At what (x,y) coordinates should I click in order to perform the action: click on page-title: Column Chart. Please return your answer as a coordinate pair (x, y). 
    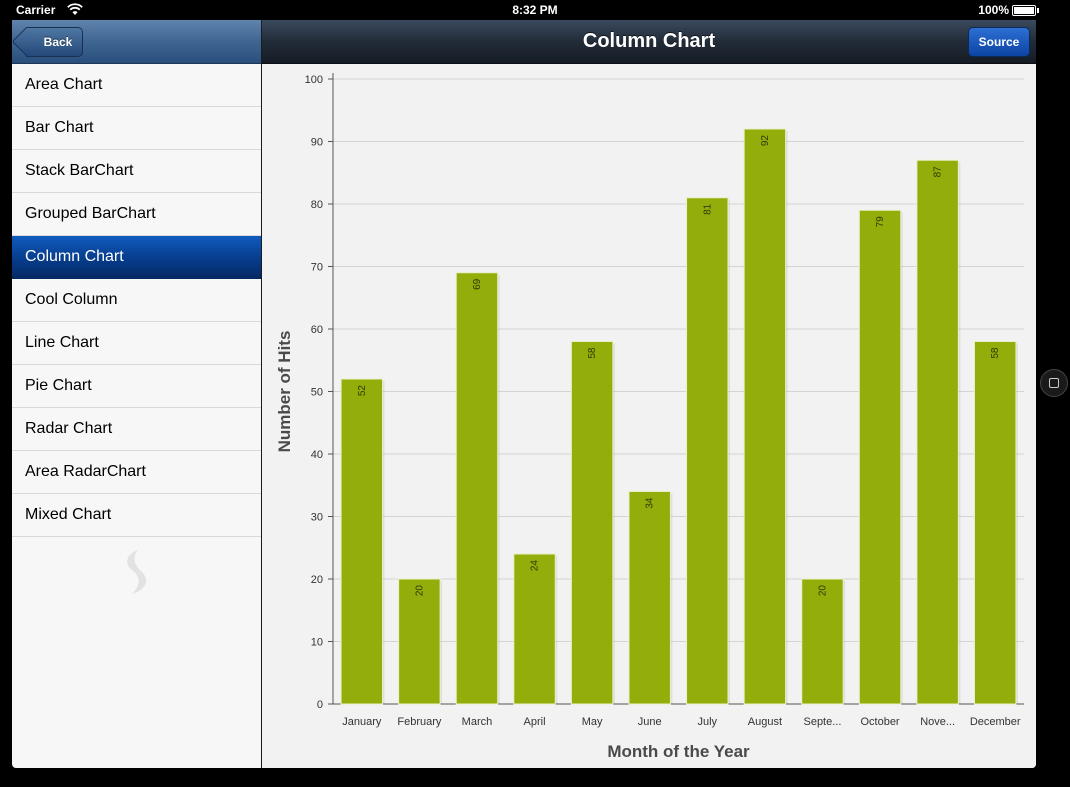
    Looking at the image, I should click on (649, 41).